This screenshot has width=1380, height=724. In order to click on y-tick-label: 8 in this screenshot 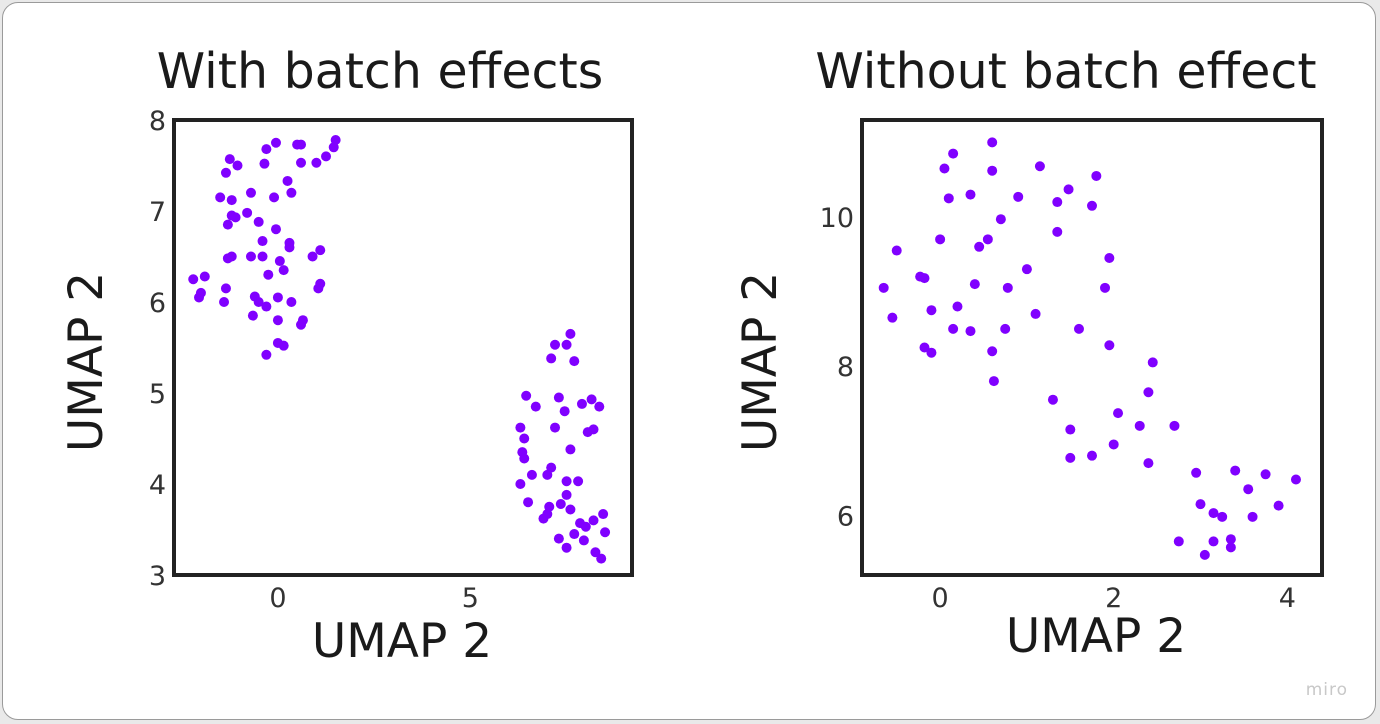, I will do `click(845, 367)`.